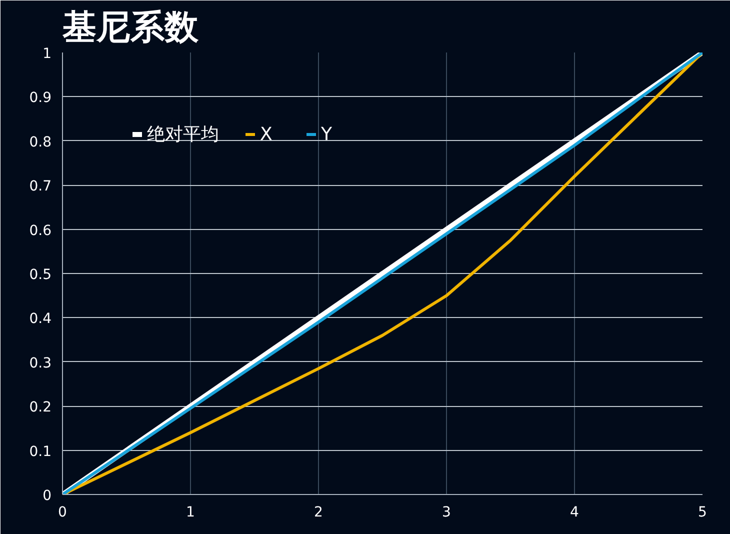 Image resolution: width=730 pixels, height=534 pixels. What do you see at coordinates (40, 142) in the screenshot?
I see `y-tick-label: 0.8` at bounding box center [40, 142].